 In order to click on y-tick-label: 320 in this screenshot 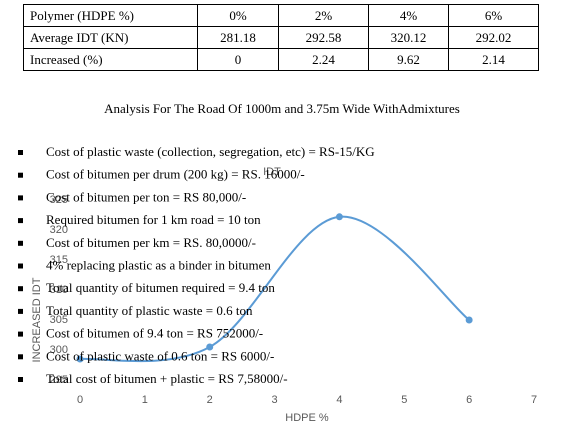, I will do `click(59, 230)`.